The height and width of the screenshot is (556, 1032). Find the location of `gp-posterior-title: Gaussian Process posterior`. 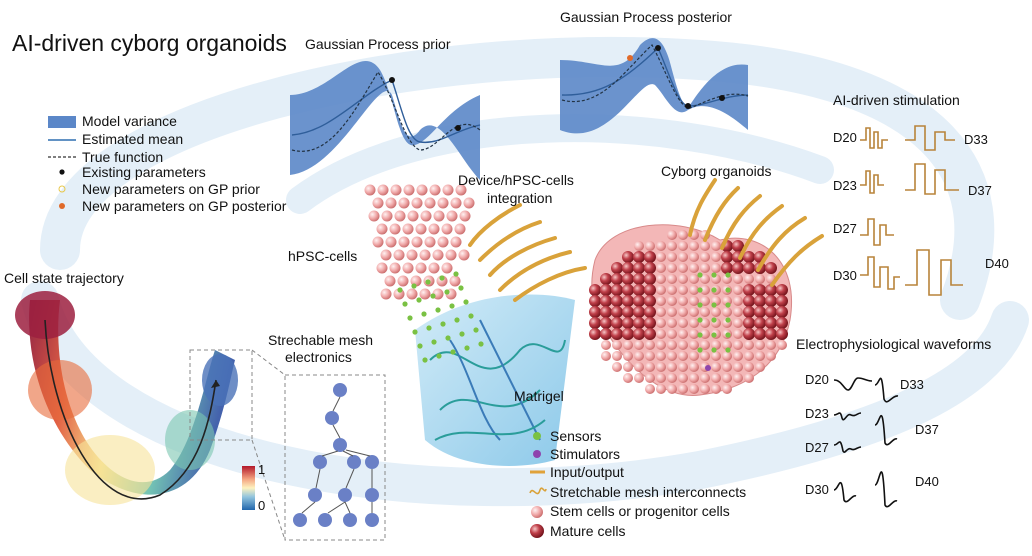

gp-posterior-title: Gaussian Process posterior is located at coordinates (646, 17).